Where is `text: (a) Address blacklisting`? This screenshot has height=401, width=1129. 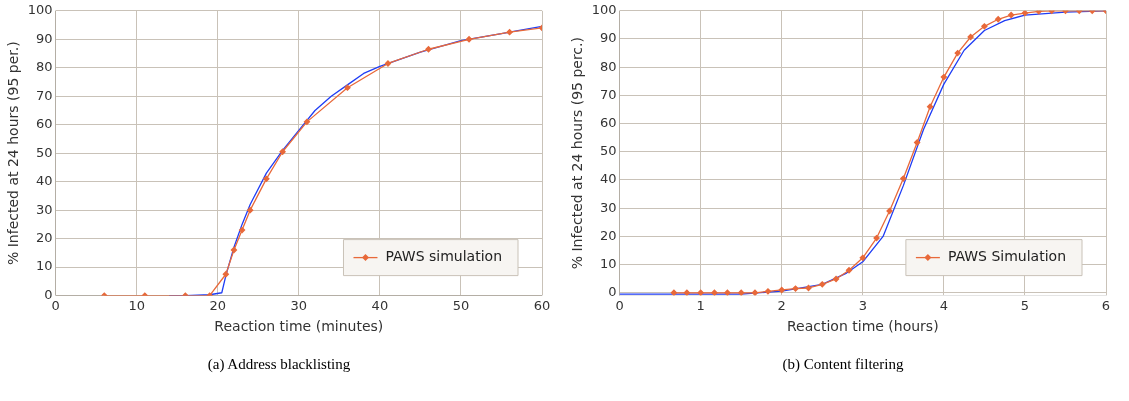
text: (a) Address blacklisting is located at coordinates (279, 364).